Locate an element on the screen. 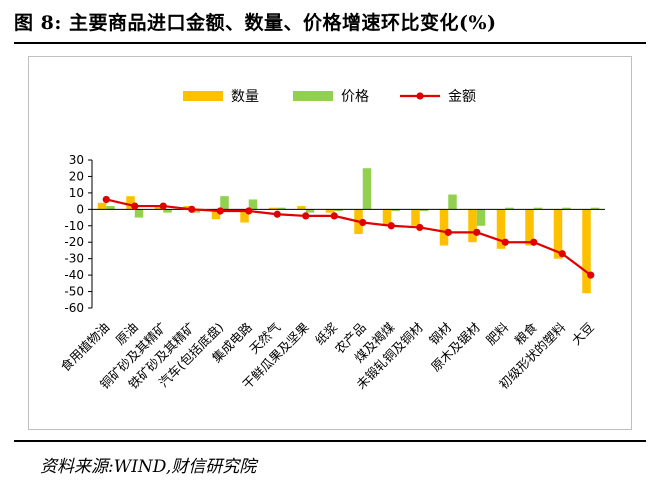  legend-amount-label: 金额 is located at coordinates (462, 97).